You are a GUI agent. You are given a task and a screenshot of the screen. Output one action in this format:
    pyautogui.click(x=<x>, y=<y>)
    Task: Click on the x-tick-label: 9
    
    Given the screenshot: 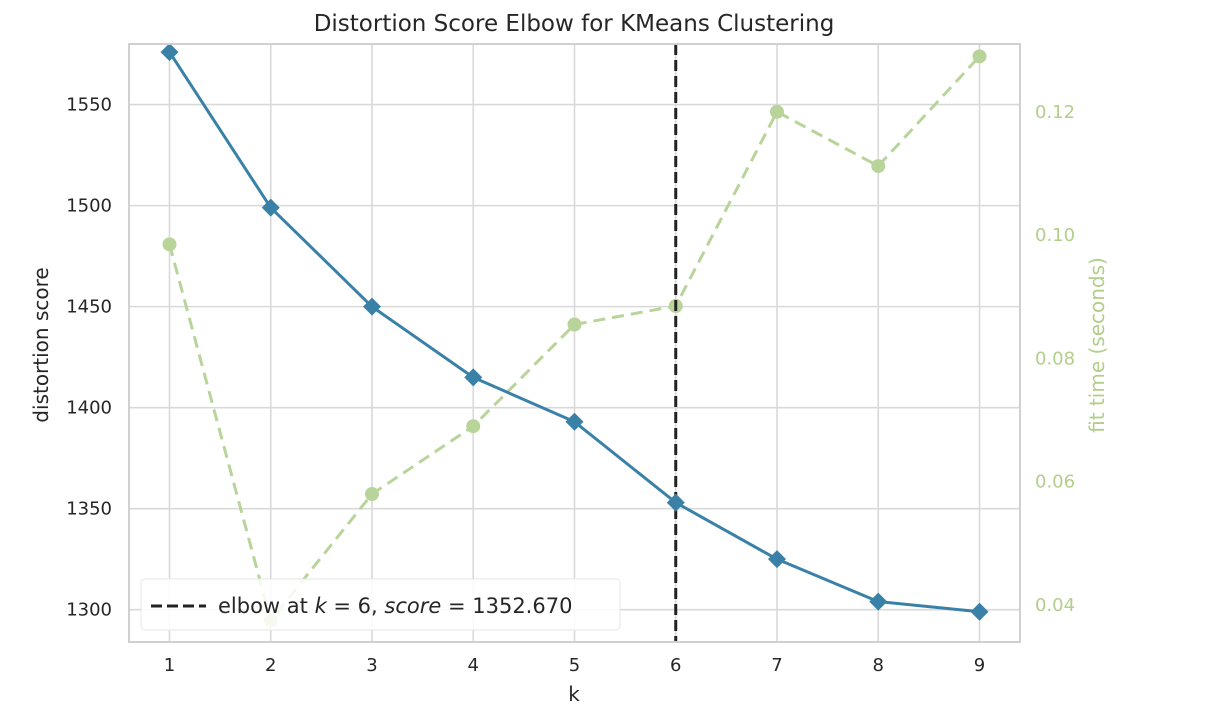 What is the action you would take?
    pyautogui.click(x=979, y=665)
    